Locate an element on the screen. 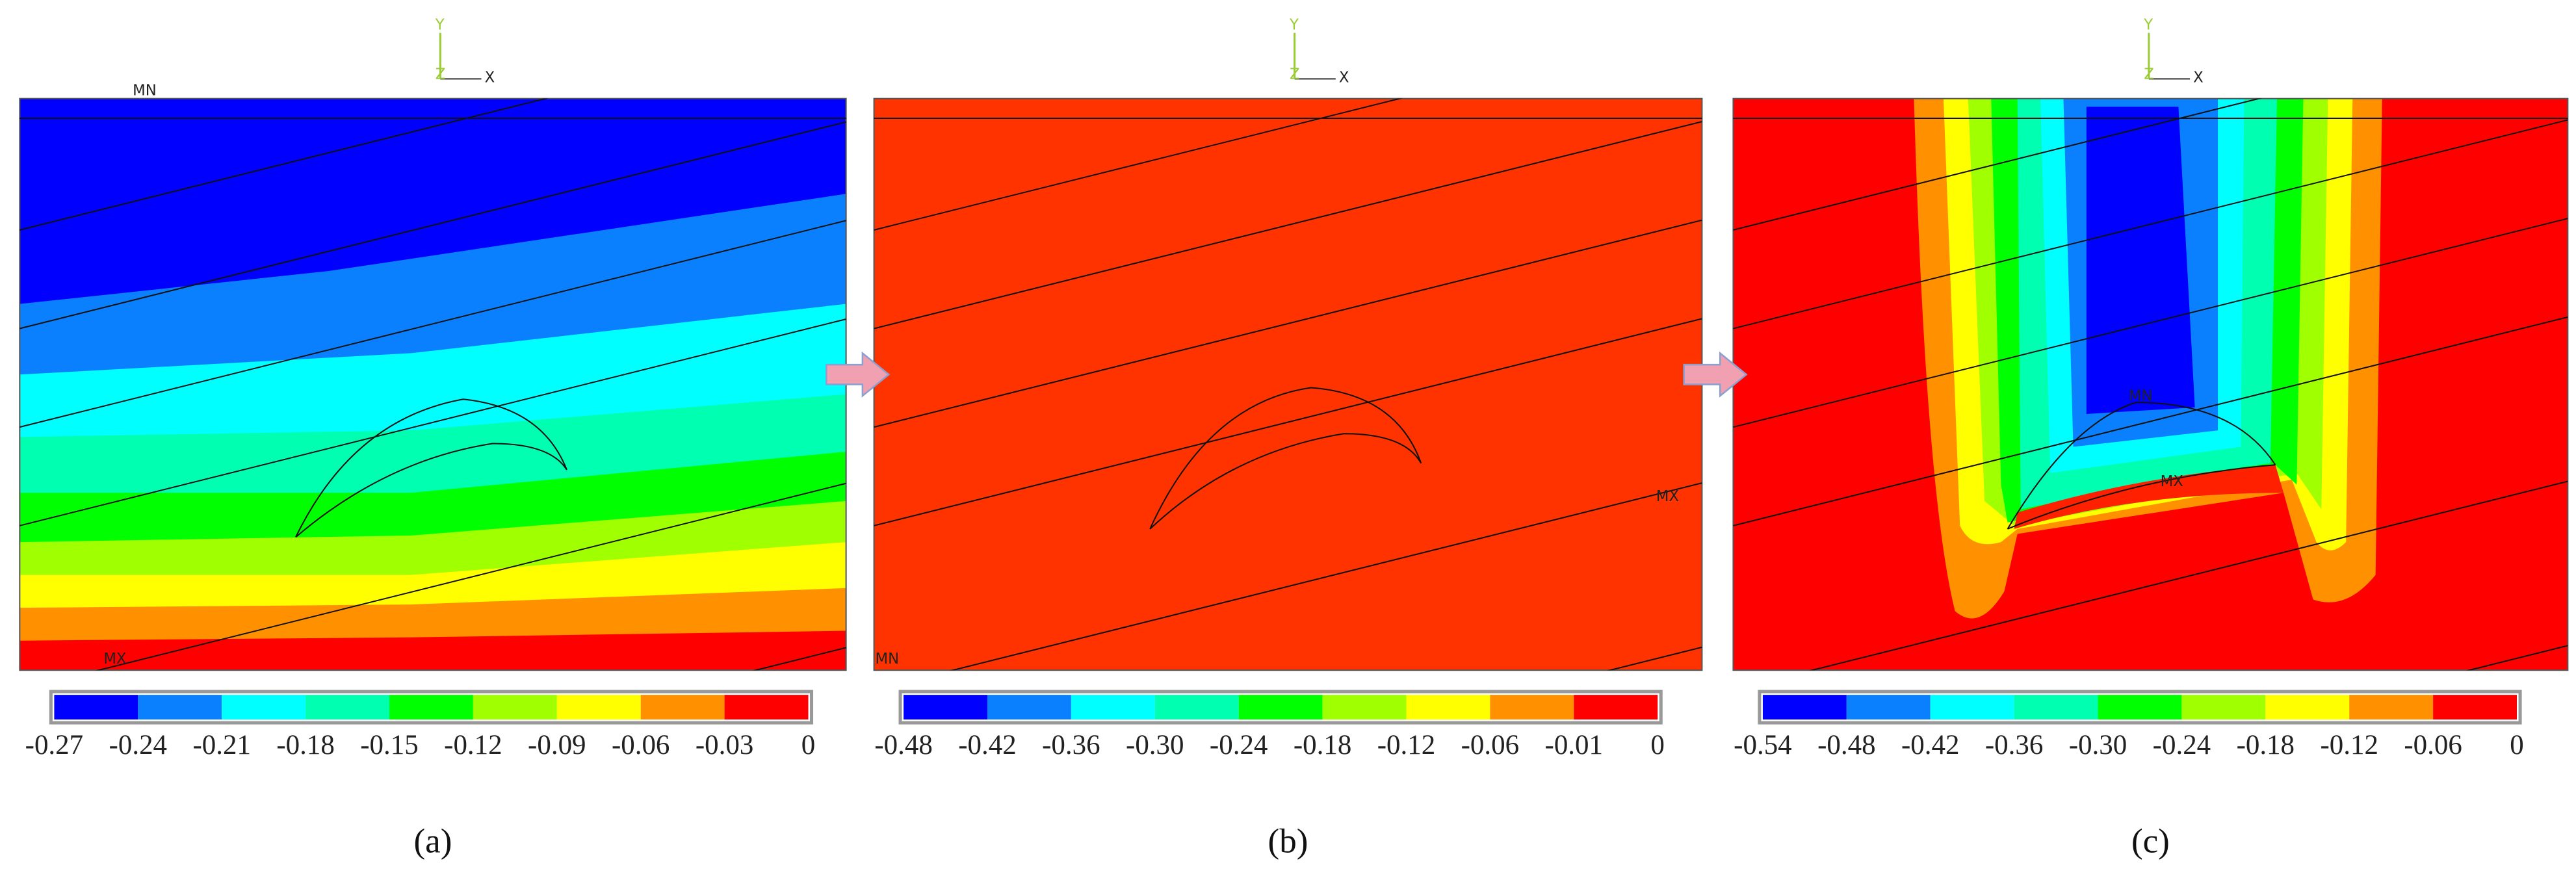 Image resolution: width=2576 pixels, height=880 pixels. panel-label: (b) is located at coordinates (1288, 842).